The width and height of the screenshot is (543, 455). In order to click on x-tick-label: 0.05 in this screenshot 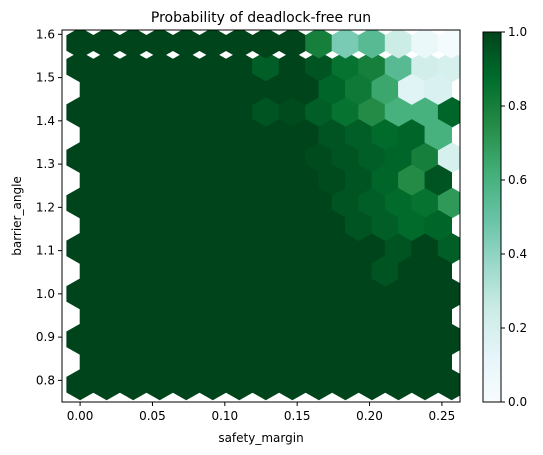, I will do `click(152, 416)`.